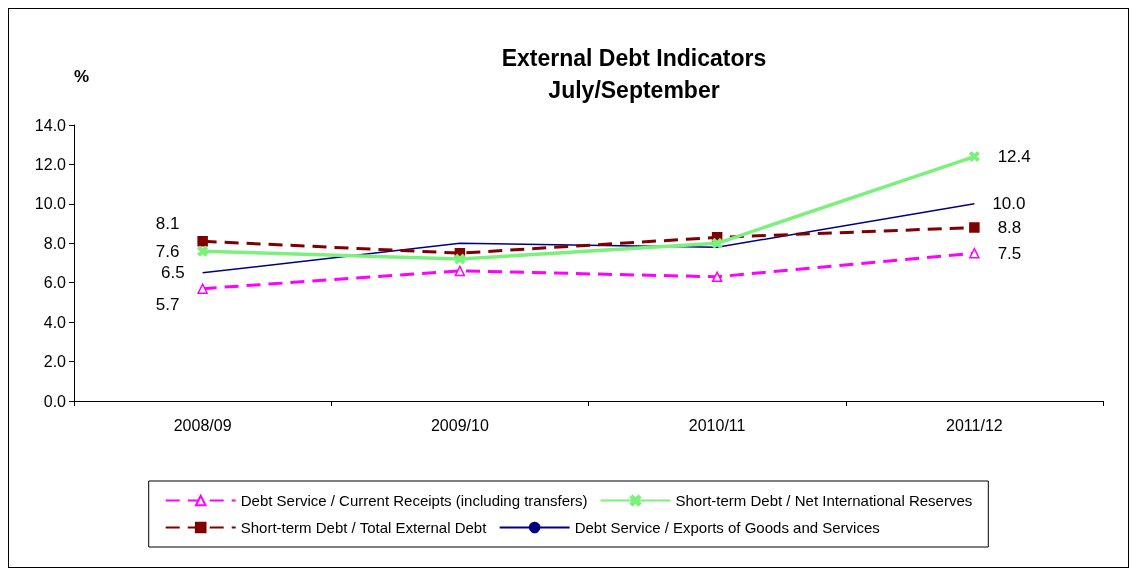 The width and height of the screenshot is (1141, 580). I want to click on data-label: 8.8, so click(1009, 228).